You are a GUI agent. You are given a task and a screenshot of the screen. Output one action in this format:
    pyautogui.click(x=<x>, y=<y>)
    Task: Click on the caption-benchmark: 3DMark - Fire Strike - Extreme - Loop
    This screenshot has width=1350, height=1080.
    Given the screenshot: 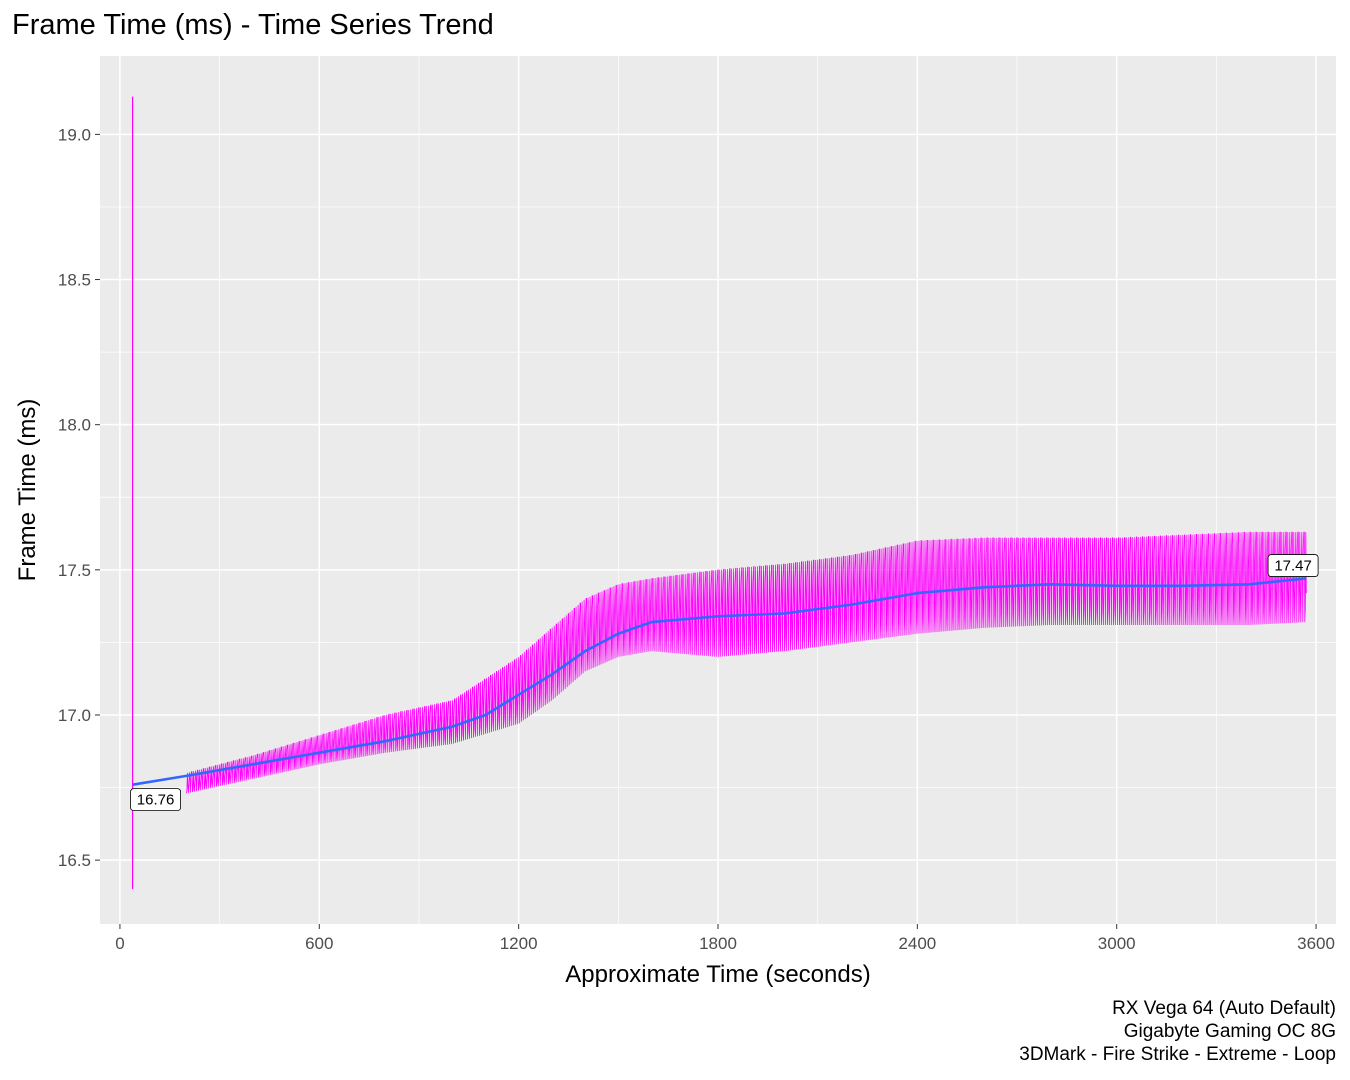 What is the action you would take?
    pyautogui.click(x=1177, y=1054)
    